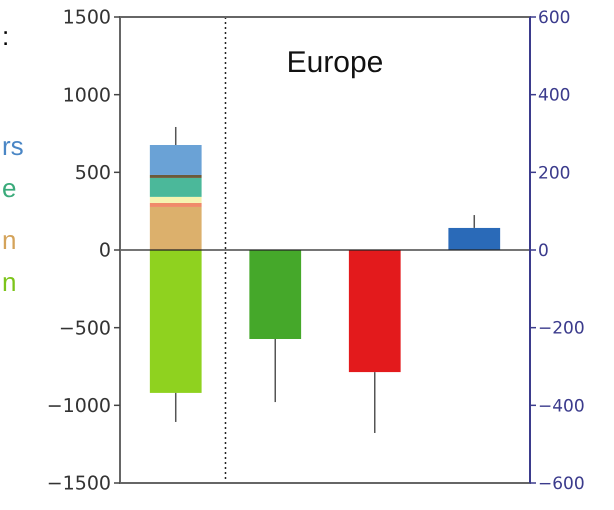 Image resolution: width=614 pixels, height=510 pixels. What do you see at coordinates (86, 95) in the screenshot?
I see `y-tick-label: 1000` at bounding box center [86, 95].